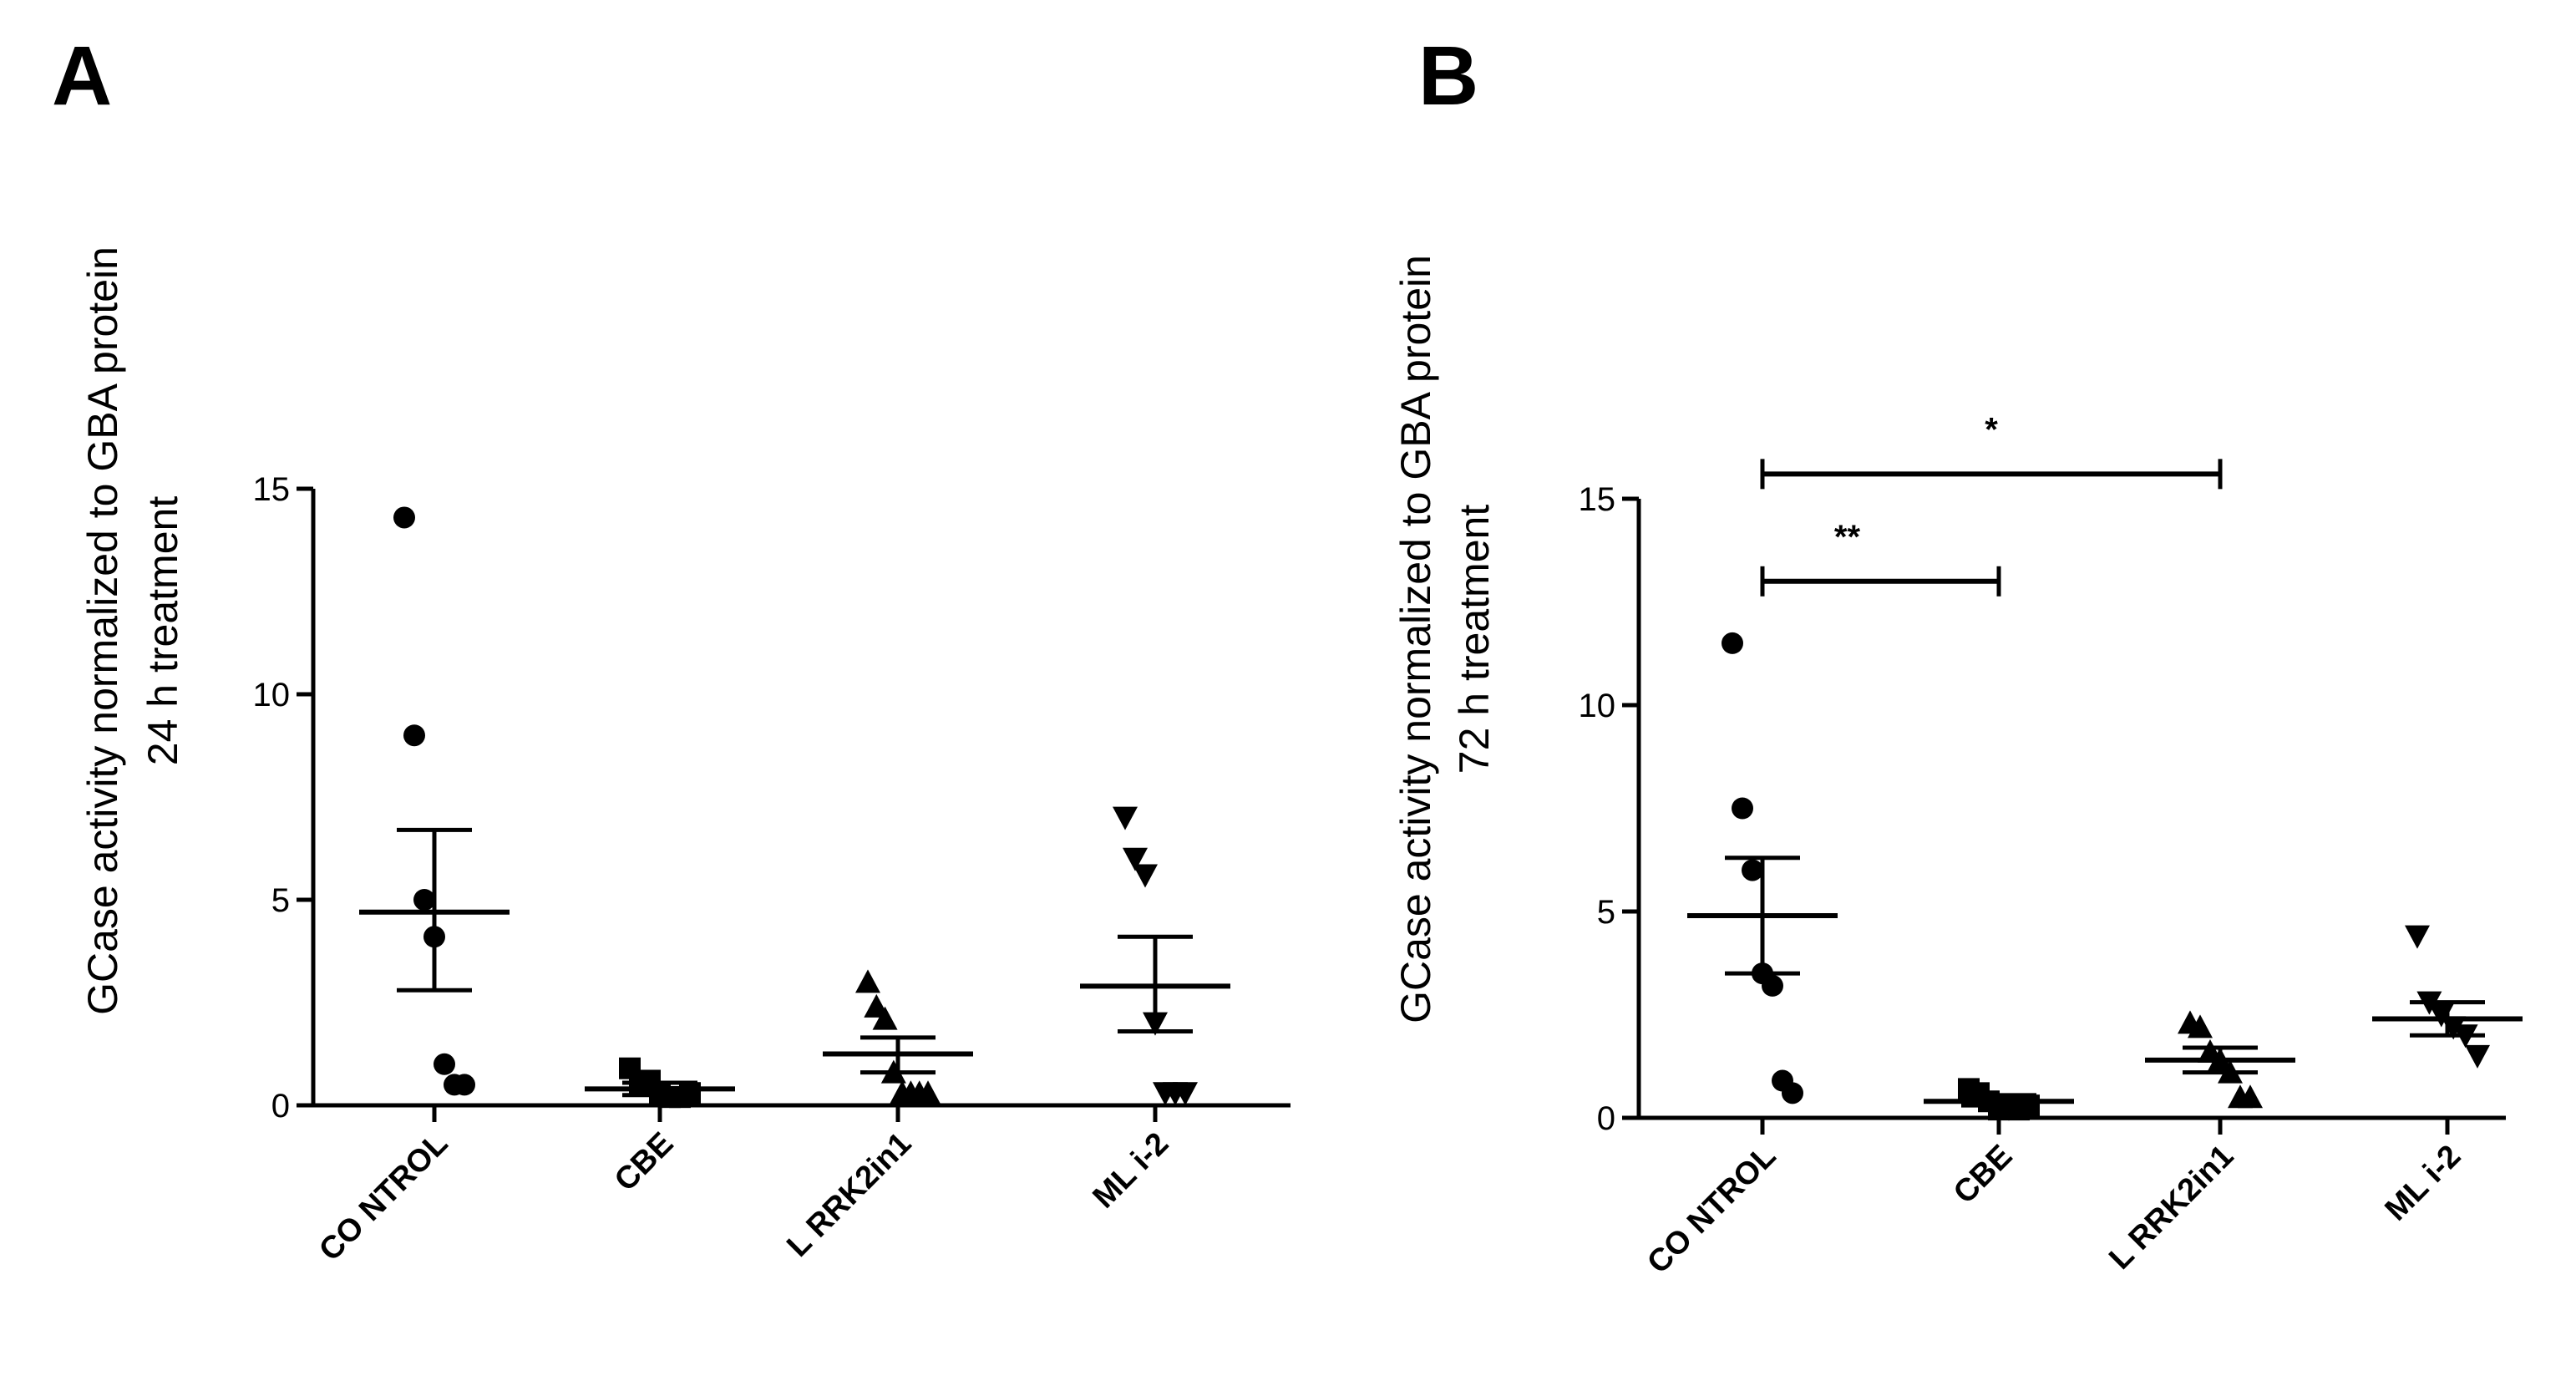 The height and width of the screenshot is (1376, 2576). Describe the element at coordinates (1847, 537) in the screenshot. I see `significance-label: **` at that location.